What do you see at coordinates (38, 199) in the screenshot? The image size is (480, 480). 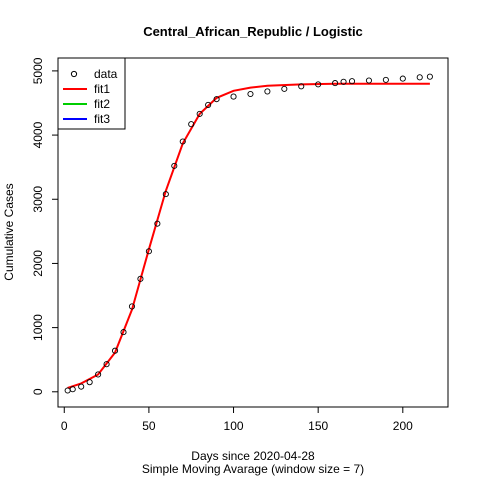 I see `y-tick-label: 3000` at bounding box center [38, 199].